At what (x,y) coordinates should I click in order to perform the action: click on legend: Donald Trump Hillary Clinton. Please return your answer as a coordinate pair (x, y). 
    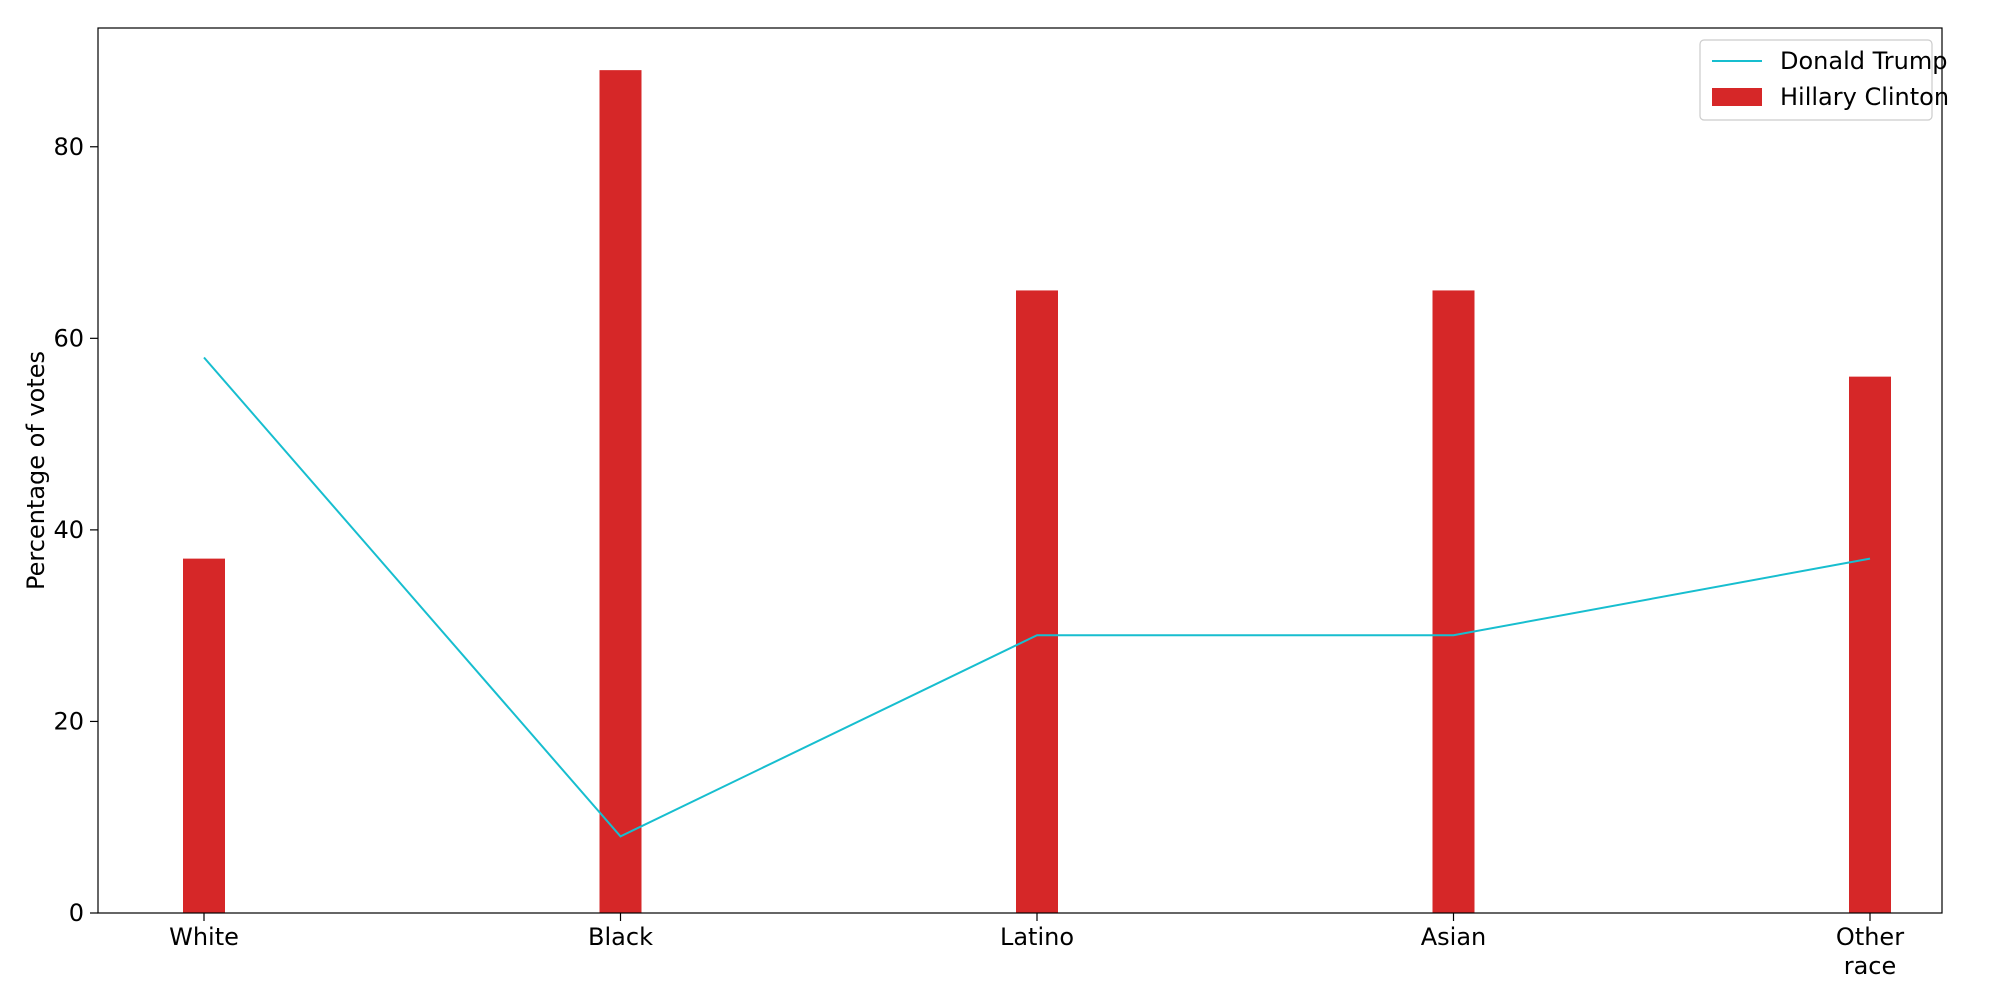
    Looking at the image, I should click on (1824, 80).